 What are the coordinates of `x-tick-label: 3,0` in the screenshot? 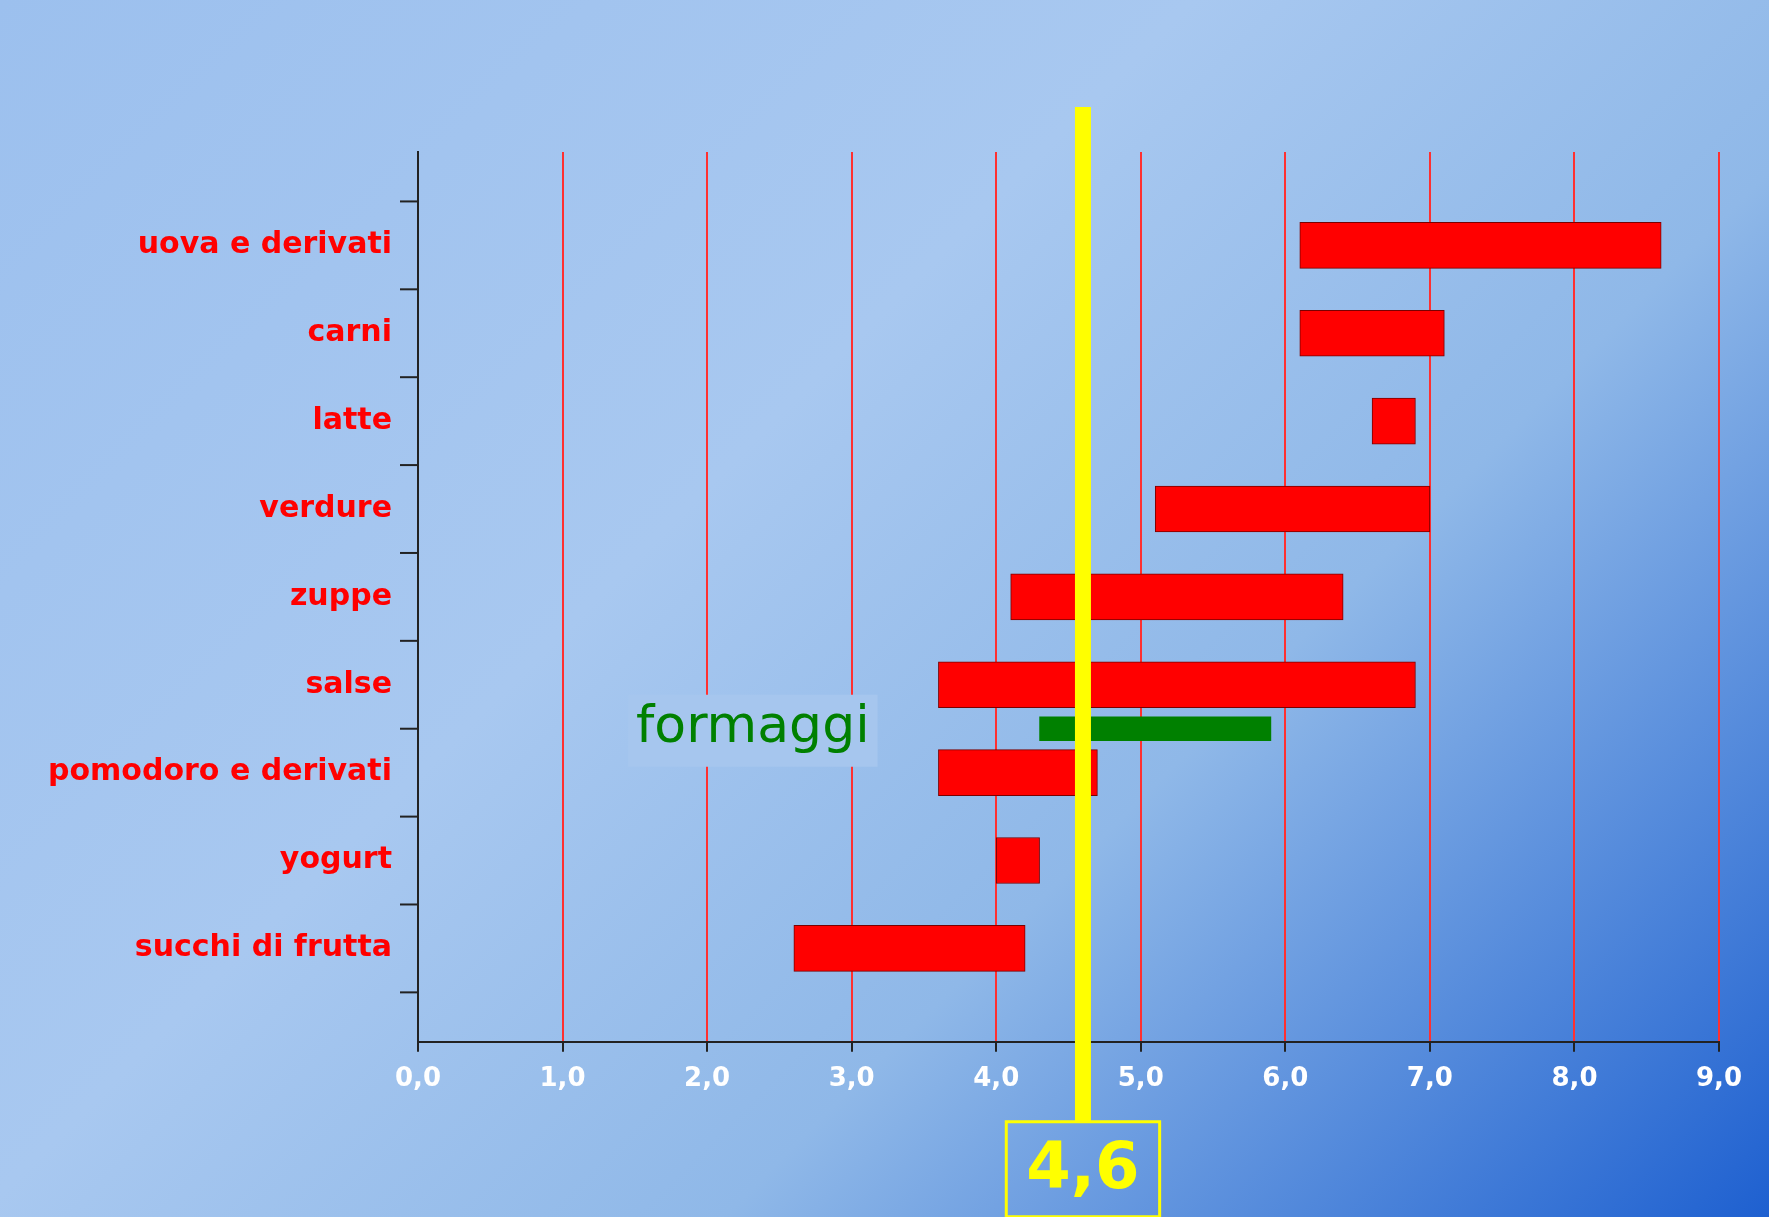 It's located at (851, 1077).